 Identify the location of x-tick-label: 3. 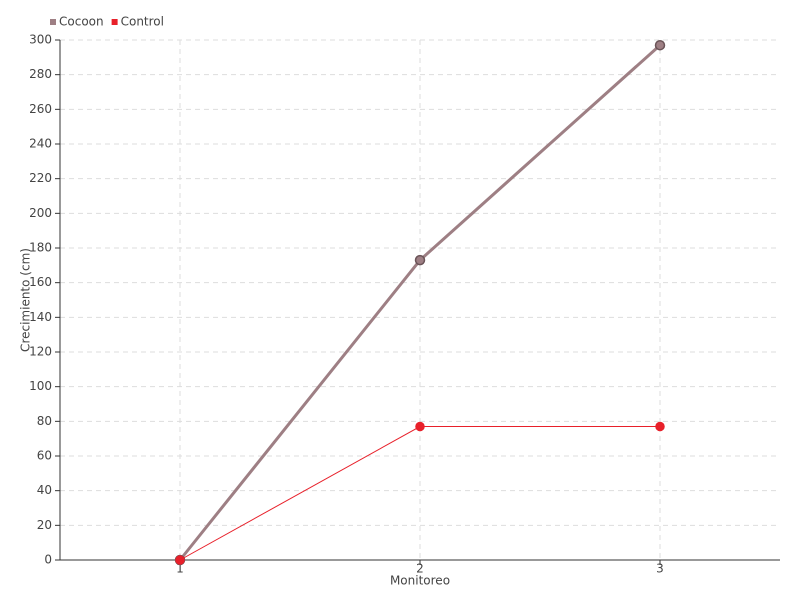
(660, 569).